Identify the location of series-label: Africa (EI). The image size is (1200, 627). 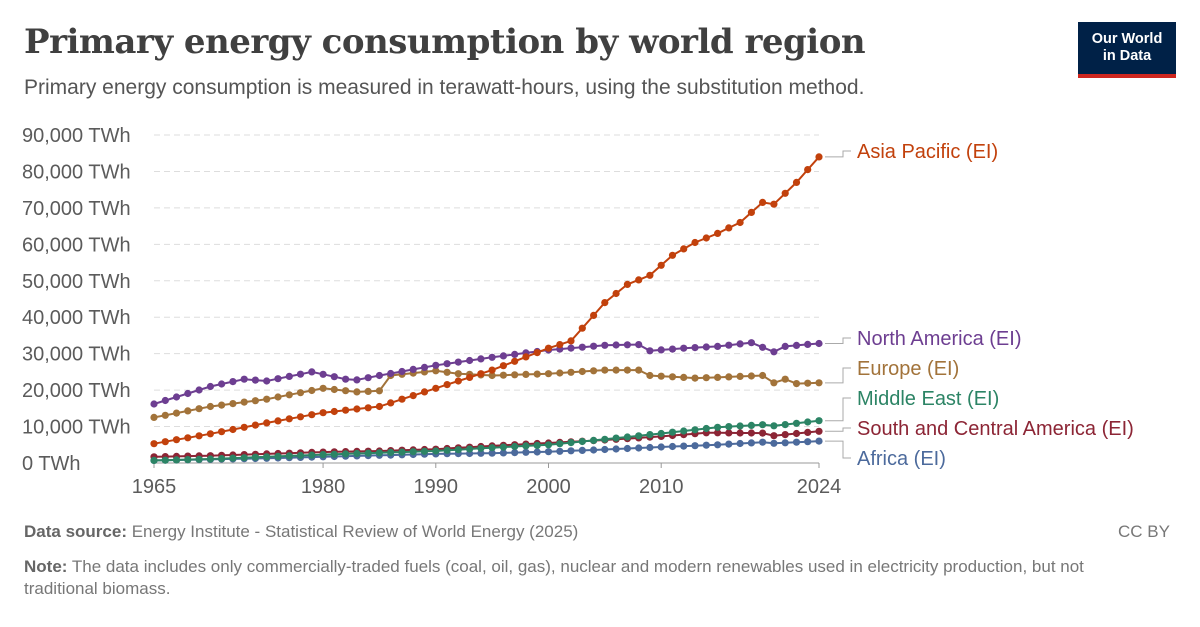
(901, 459).